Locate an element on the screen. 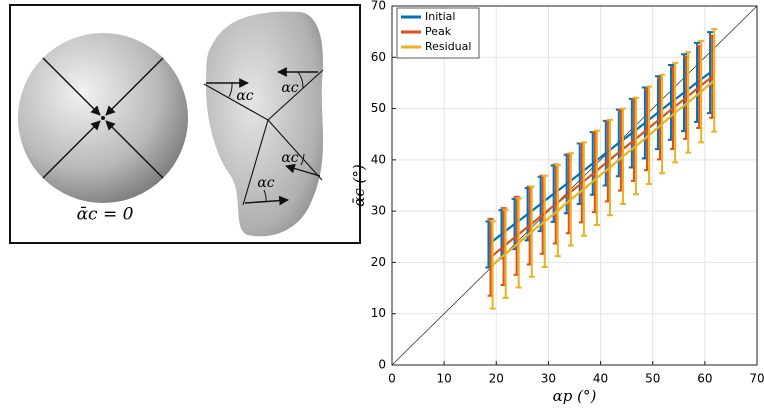 This screenshot has width=764, height=413. y-tick-label: 30 is located at coordinates (378, 211).